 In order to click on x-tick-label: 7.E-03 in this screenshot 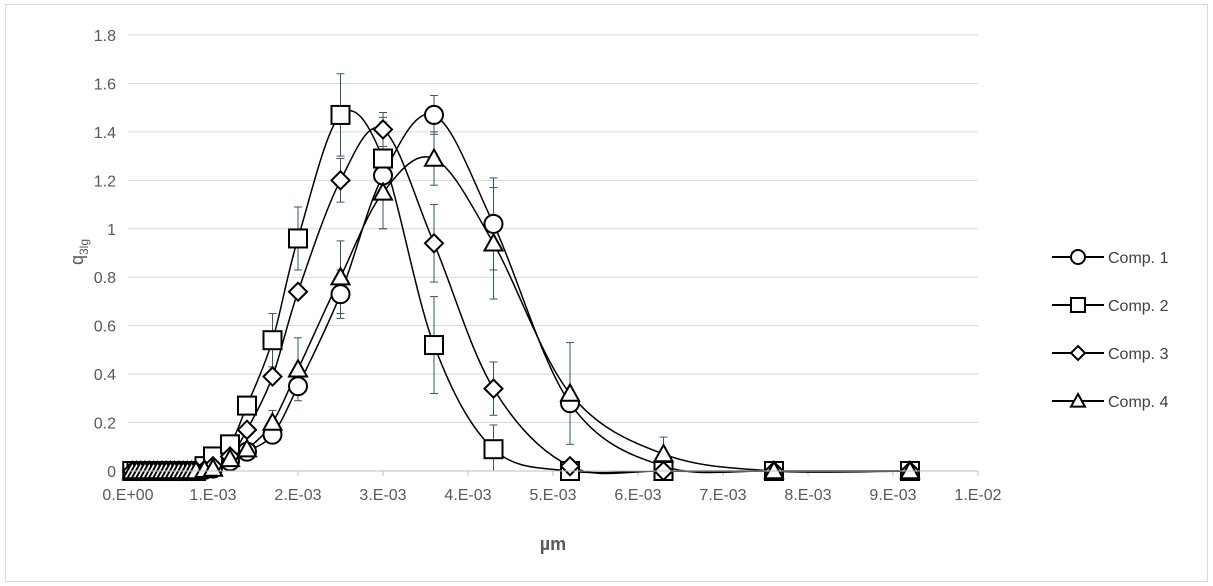, I will do `click(722, 495)`.